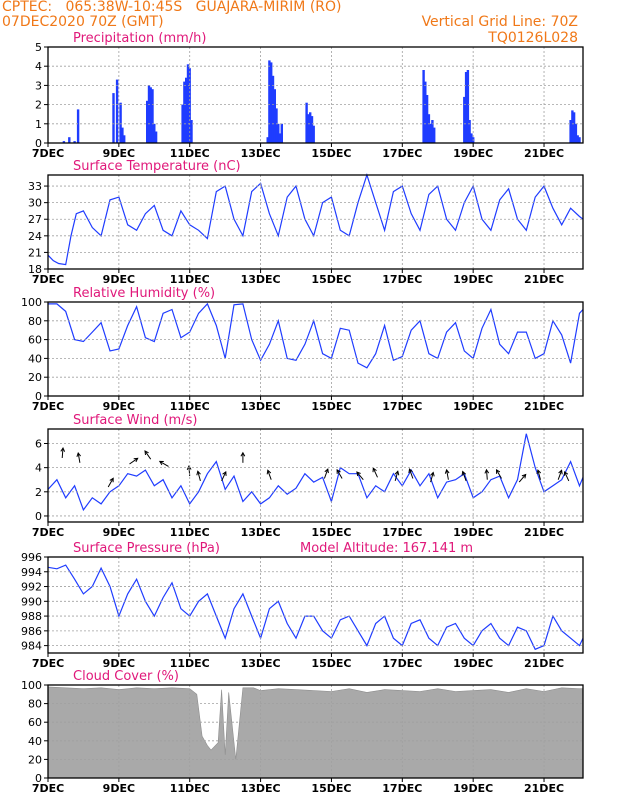 The image size is (618, 800). What do you see at coordinates (31, 631) in the screenshot?
I see `y-tick-label: 986` at bounding box center [31, 631].